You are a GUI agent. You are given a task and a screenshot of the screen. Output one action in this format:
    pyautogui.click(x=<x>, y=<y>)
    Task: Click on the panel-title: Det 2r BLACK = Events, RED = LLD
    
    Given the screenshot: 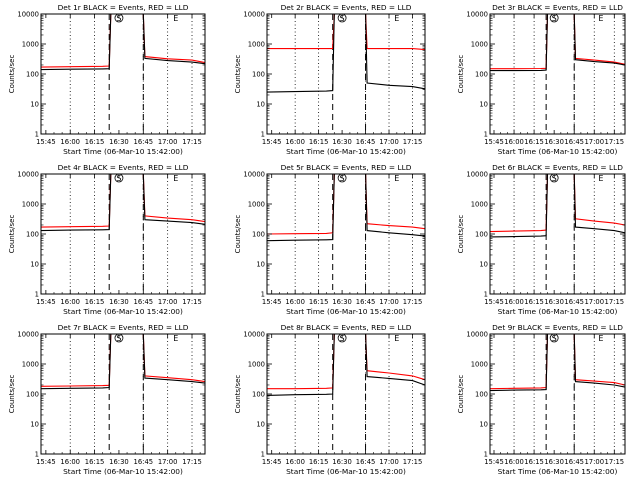 What is the action you would take?
    pyautogui.click(x=346, y=7)
    